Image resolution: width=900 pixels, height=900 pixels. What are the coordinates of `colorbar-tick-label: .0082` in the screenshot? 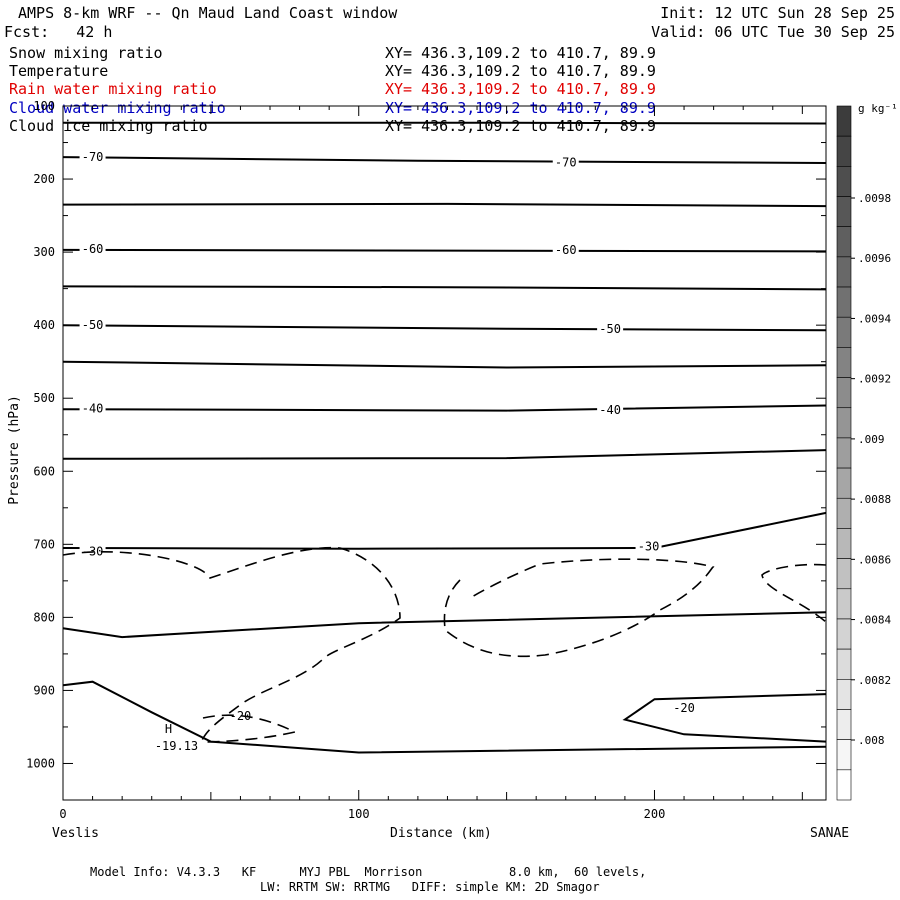 It's located at (874, 680).